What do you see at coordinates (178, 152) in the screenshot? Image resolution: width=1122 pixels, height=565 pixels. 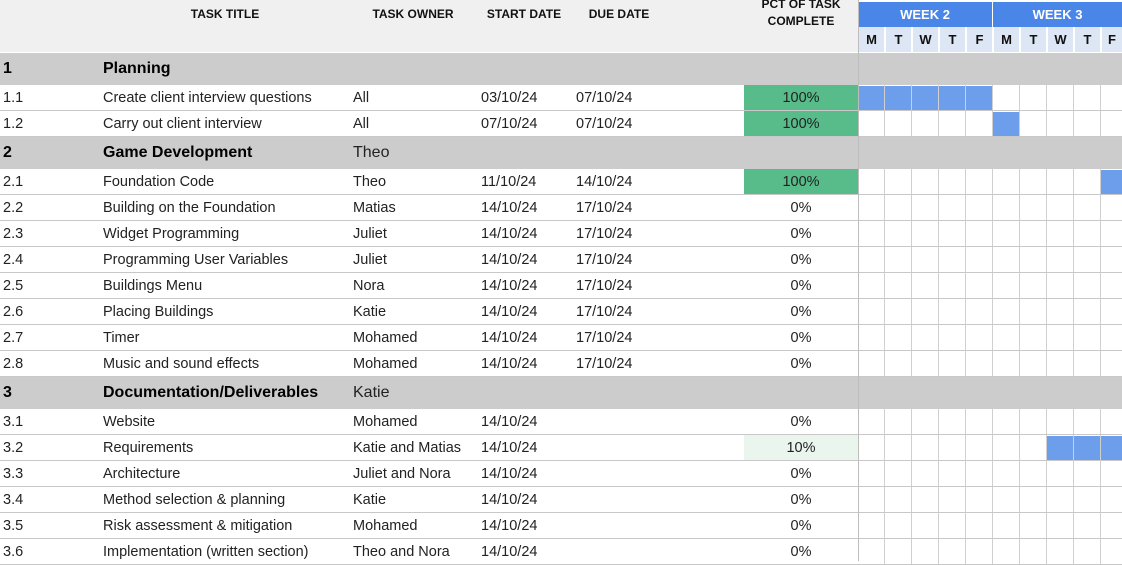 I see `task-title-cell: Game Development` at bounding box center [178, 152].